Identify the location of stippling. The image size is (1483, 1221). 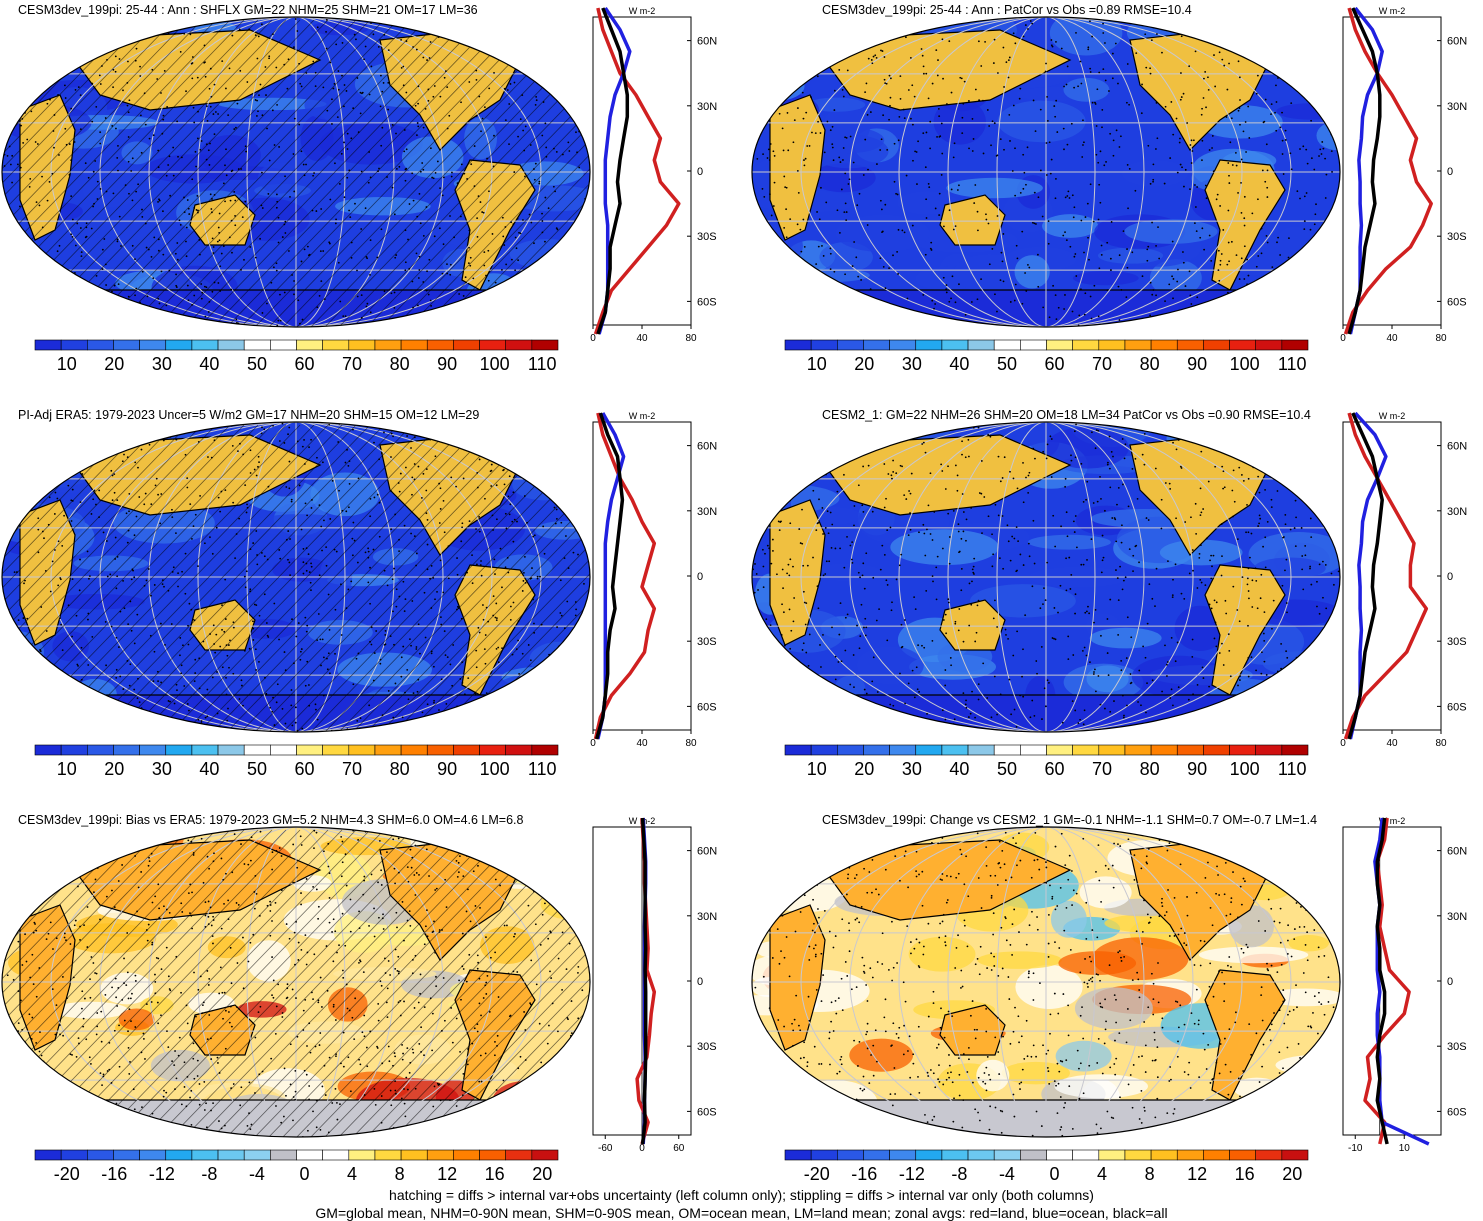
(296, 172).